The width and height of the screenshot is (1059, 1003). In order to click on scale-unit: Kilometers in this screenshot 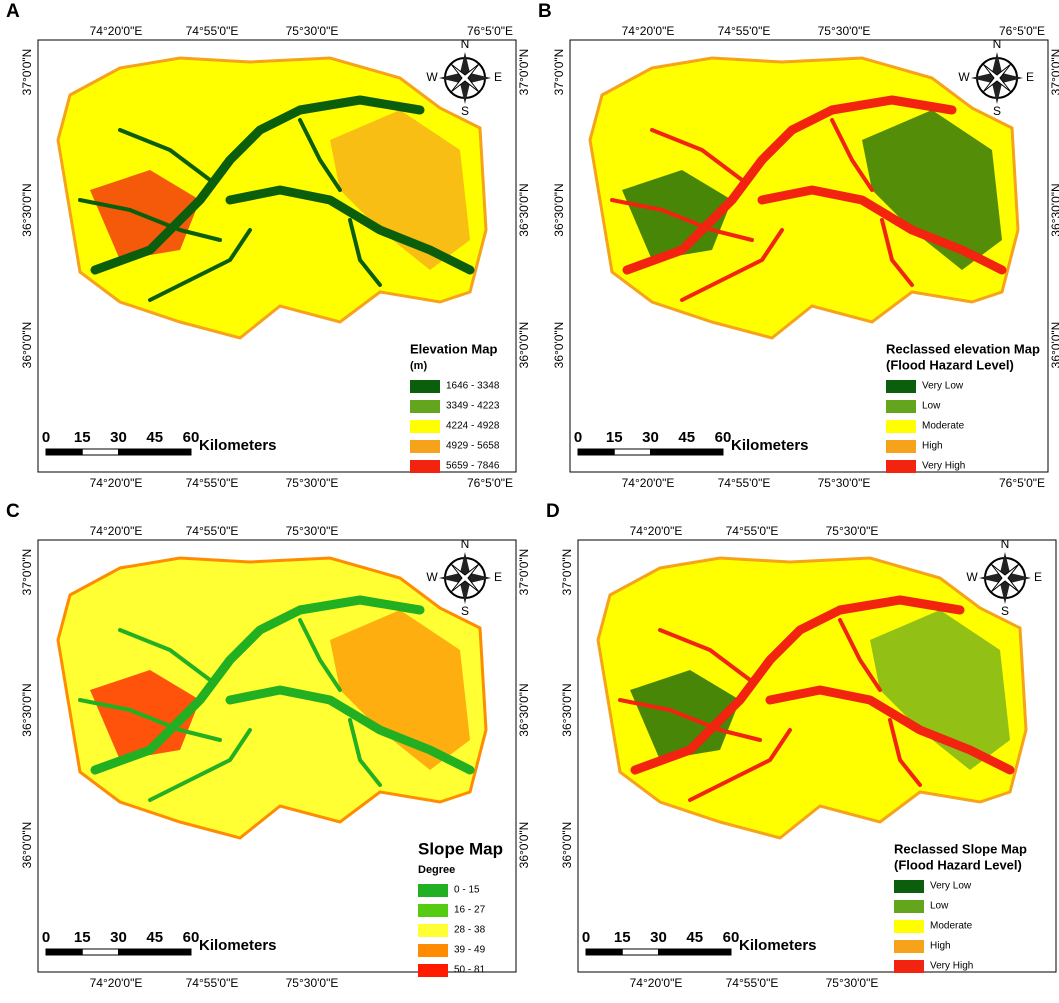, I will do `click(770, 445)`.